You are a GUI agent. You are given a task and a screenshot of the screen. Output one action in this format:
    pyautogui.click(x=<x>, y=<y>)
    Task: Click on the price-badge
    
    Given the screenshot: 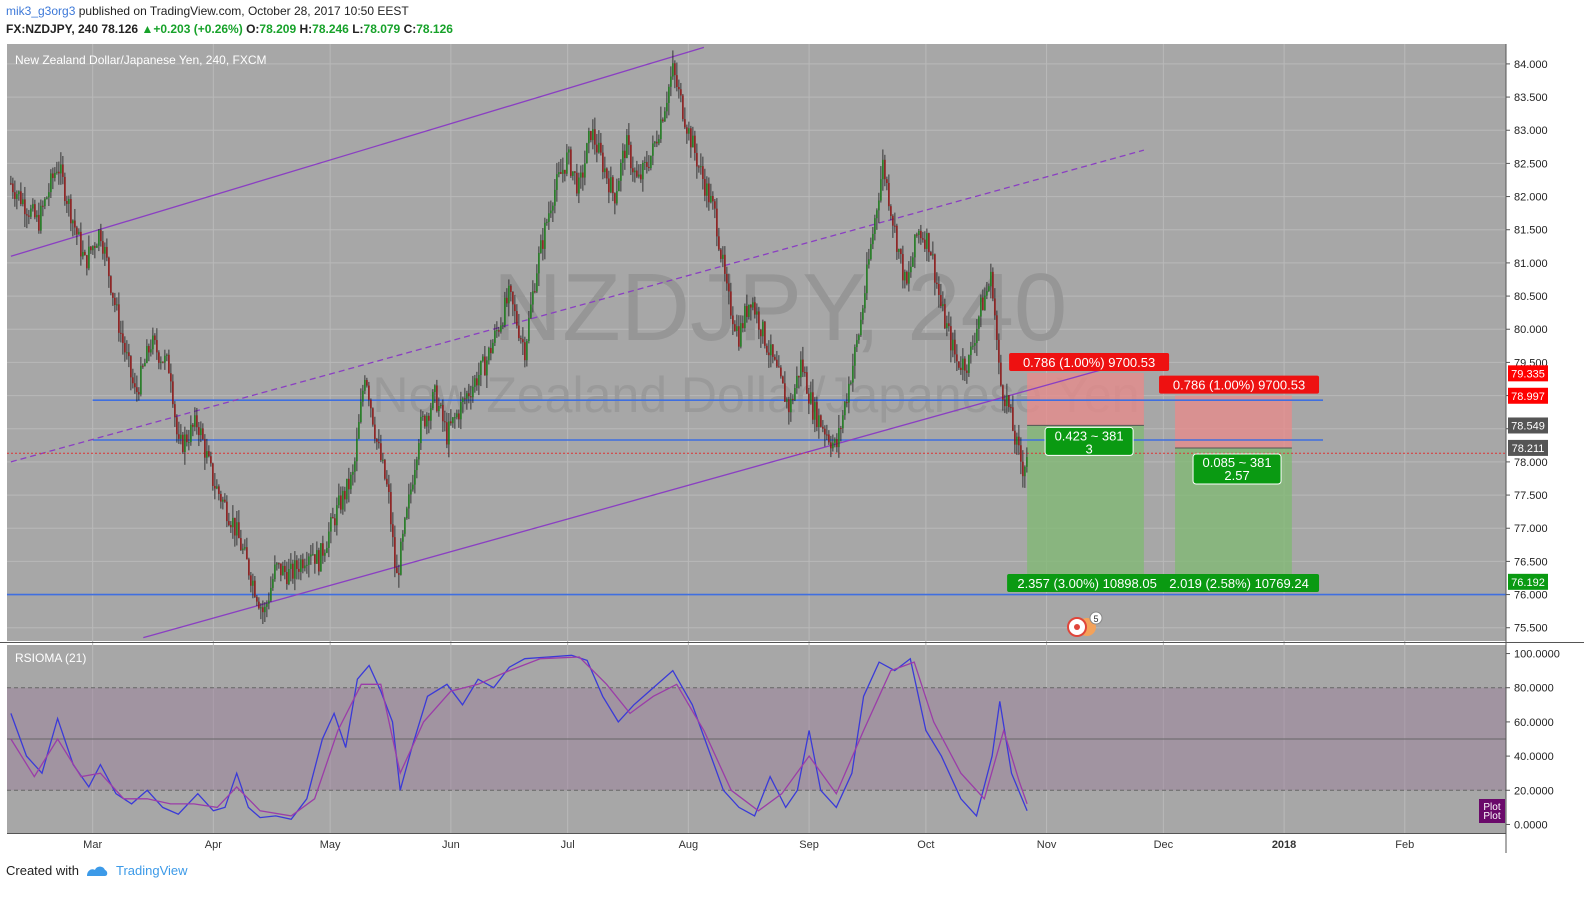 What is the action you would take?
    pyautogui.click(x=1528, y=581)
    